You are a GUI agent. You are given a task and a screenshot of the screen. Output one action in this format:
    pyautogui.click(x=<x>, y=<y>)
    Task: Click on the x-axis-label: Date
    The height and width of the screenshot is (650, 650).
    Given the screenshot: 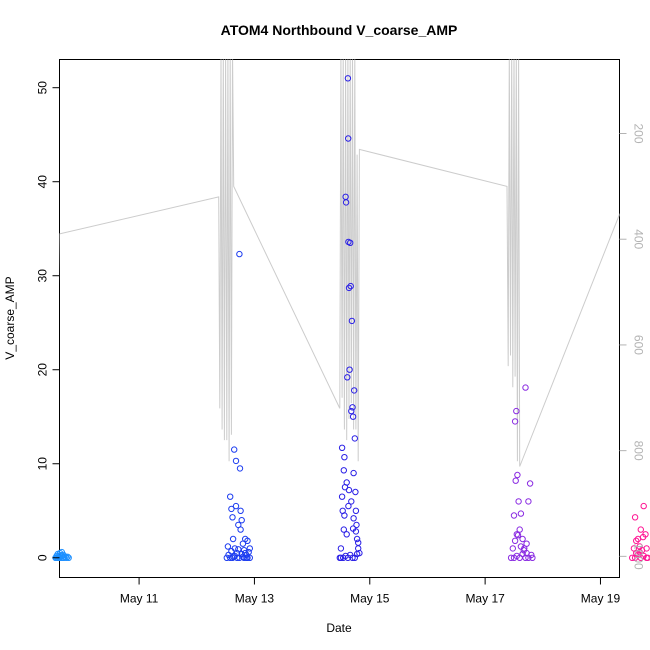 What is the action you would take?
    pyautogui.click(x=339, y=628)
    